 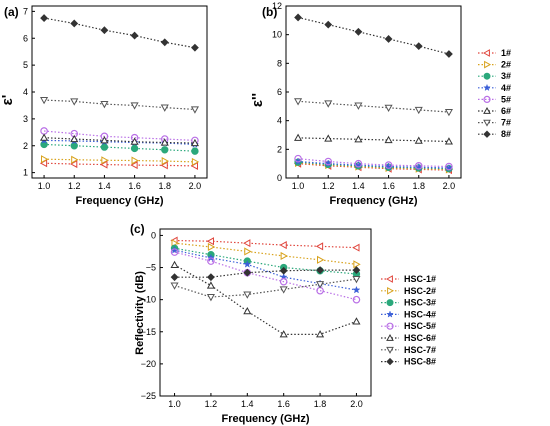 I want to click on legend-label: HSC-3#, so click(x=420, y=303).